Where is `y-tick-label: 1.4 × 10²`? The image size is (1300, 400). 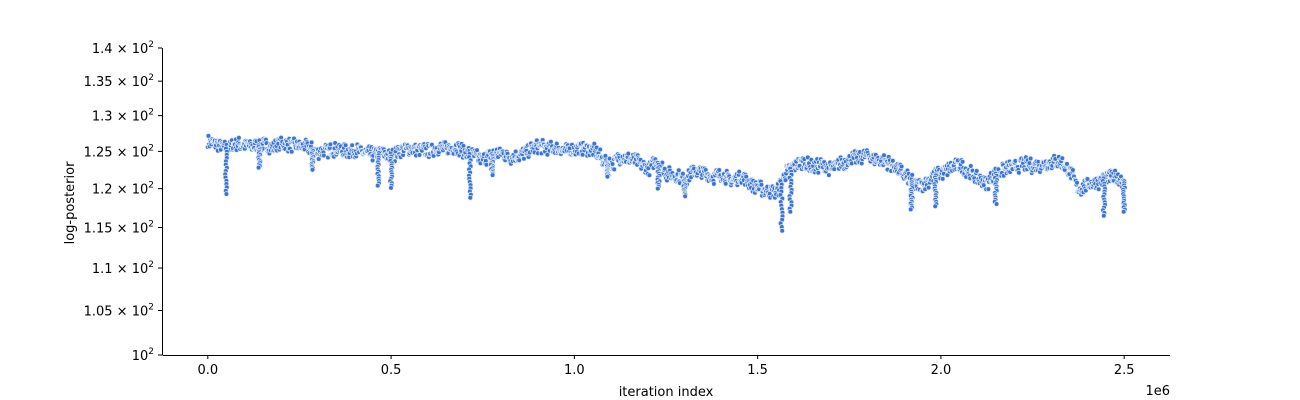
y-tick-label: 1.4 × 10² is located at coordinates (123, 48).